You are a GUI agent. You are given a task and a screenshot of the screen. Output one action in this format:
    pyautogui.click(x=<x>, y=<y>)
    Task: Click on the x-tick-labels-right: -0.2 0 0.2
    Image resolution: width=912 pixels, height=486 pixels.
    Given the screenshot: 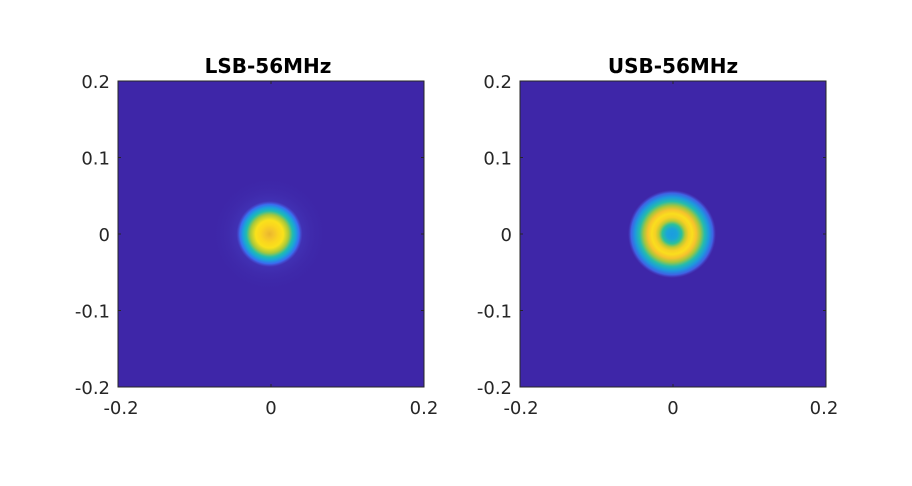 What is the action you would take?
    pyautogui.click(x=670, y=408)
    